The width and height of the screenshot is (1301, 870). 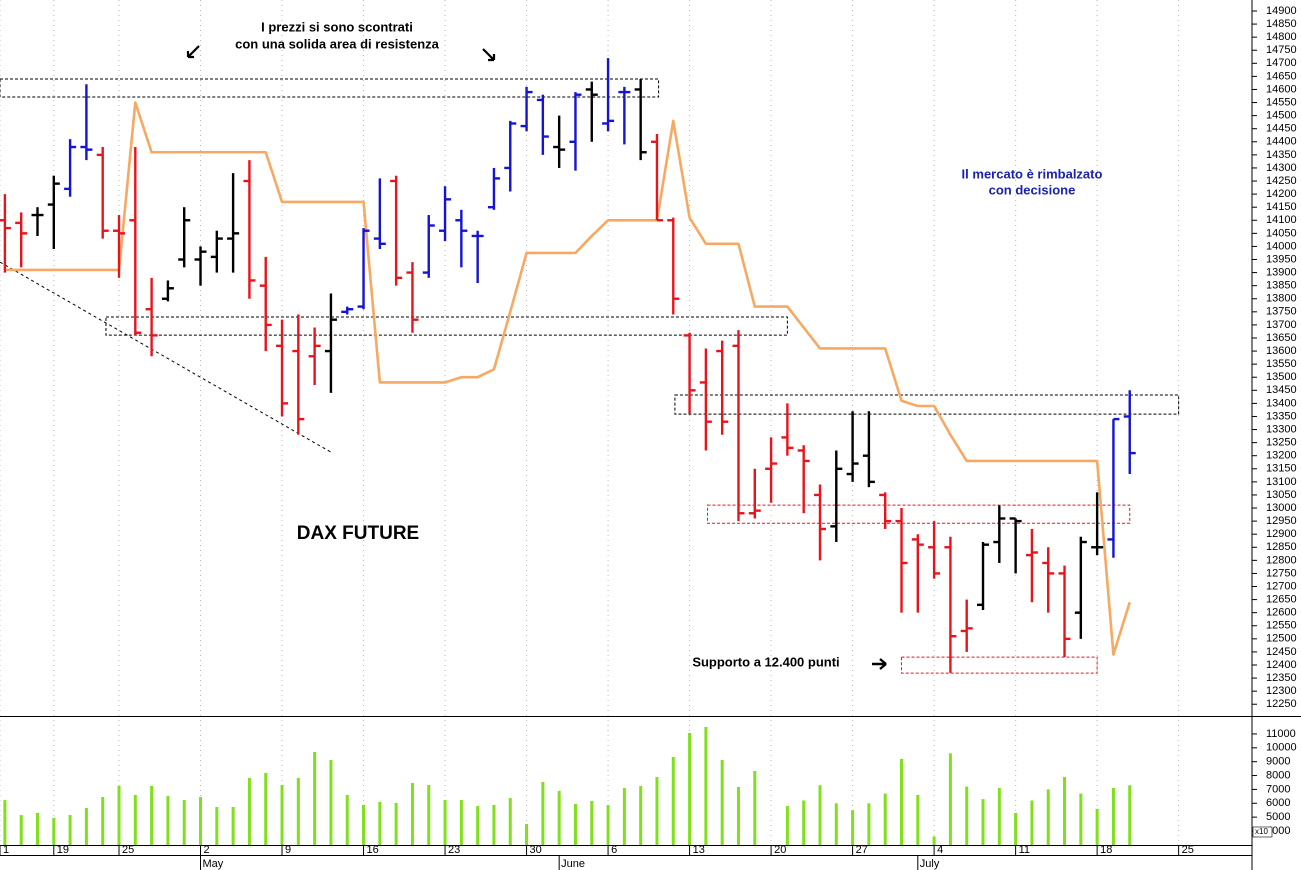 What do you see at coordinates (1024, 850) in the screenshot?
I see `x-tick-label: 11` at bounding box center [1024, 850].